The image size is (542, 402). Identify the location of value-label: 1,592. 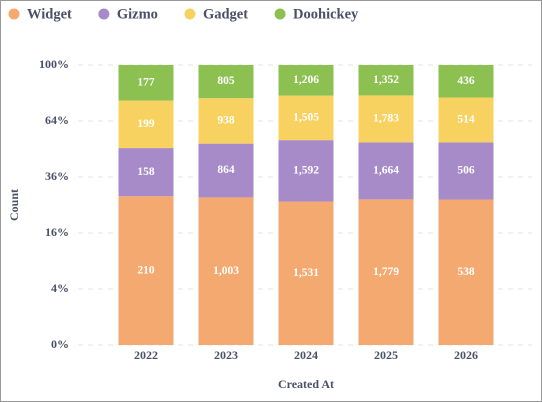
(306, 170).